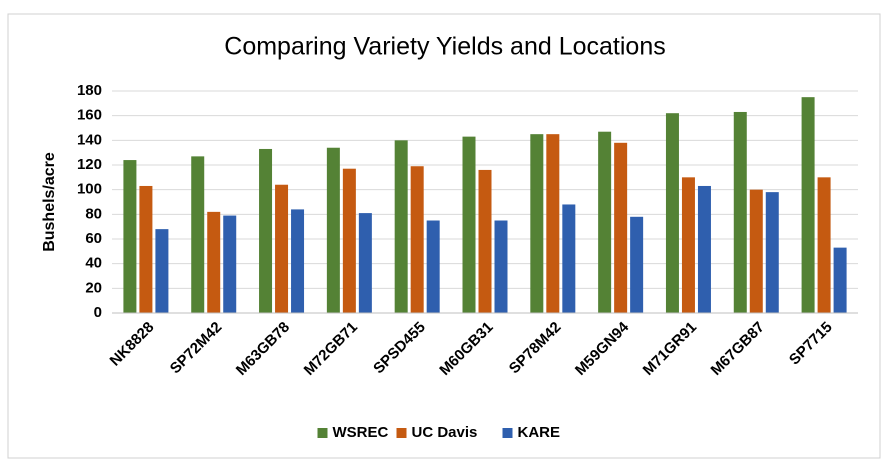 The image size is (887, 462). I want to click on y-tick-label: 20, so click(93, 287).